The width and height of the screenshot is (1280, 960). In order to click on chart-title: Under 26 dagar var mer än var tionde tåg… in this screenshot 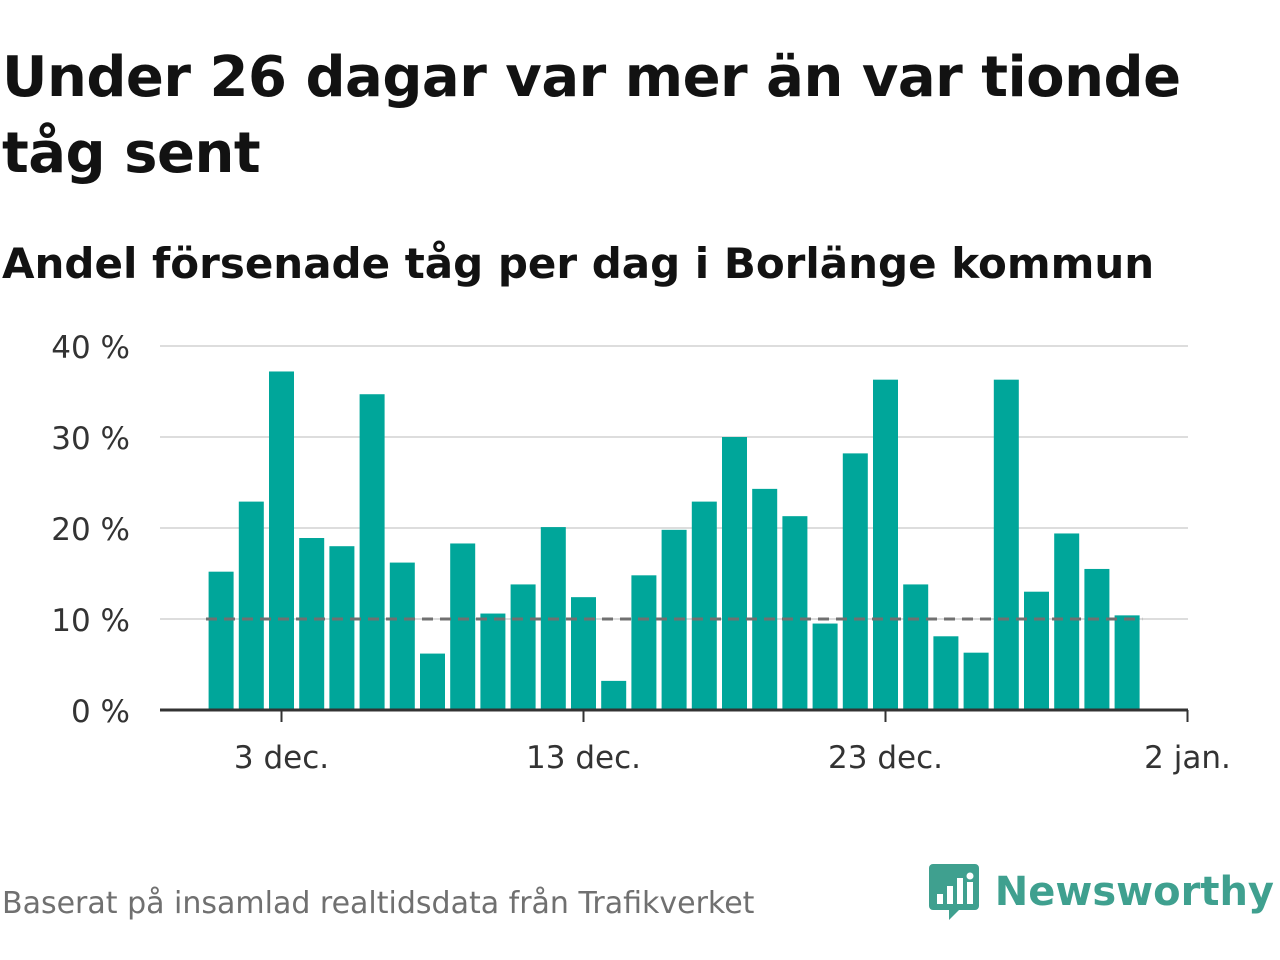, I will do `click(591, 115)`.